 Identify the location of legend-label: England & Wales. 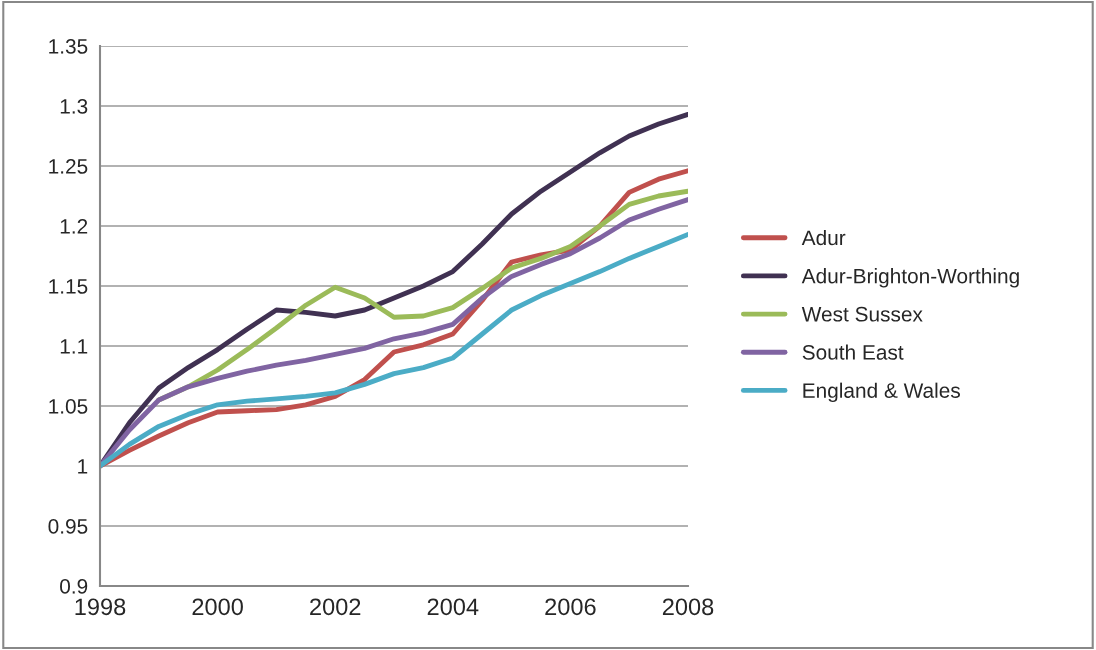
(881, 392).